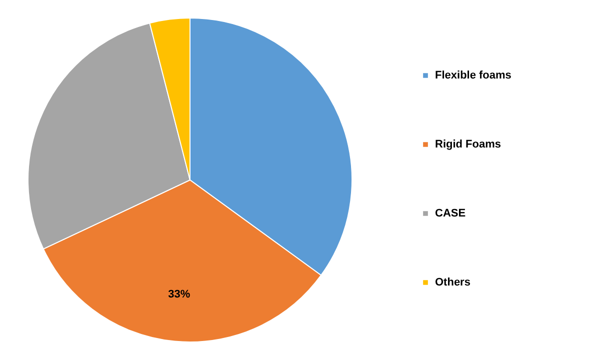  What do you see at coordinates (450, 214) in the screenshot?
I see `legend-label: CASE` at bounding box center [450, 214].